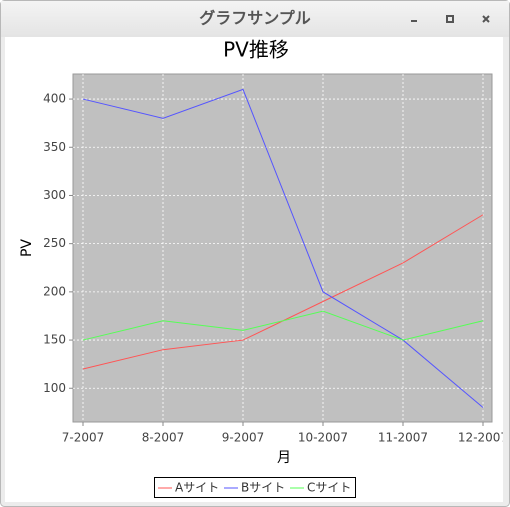  I want to click on x-axis-label: 月, so click(284, 458).